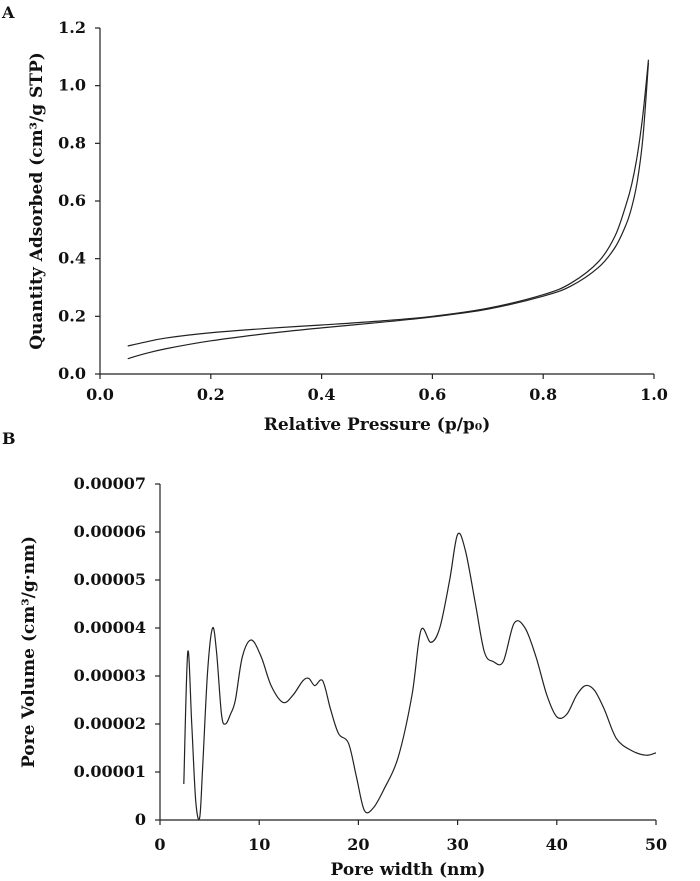  Describe the element at coordinates (29, 652) in the screenshot. I see `panel-b-y-axis-title: Pore Volume (cm³/g·nm)` at that location.